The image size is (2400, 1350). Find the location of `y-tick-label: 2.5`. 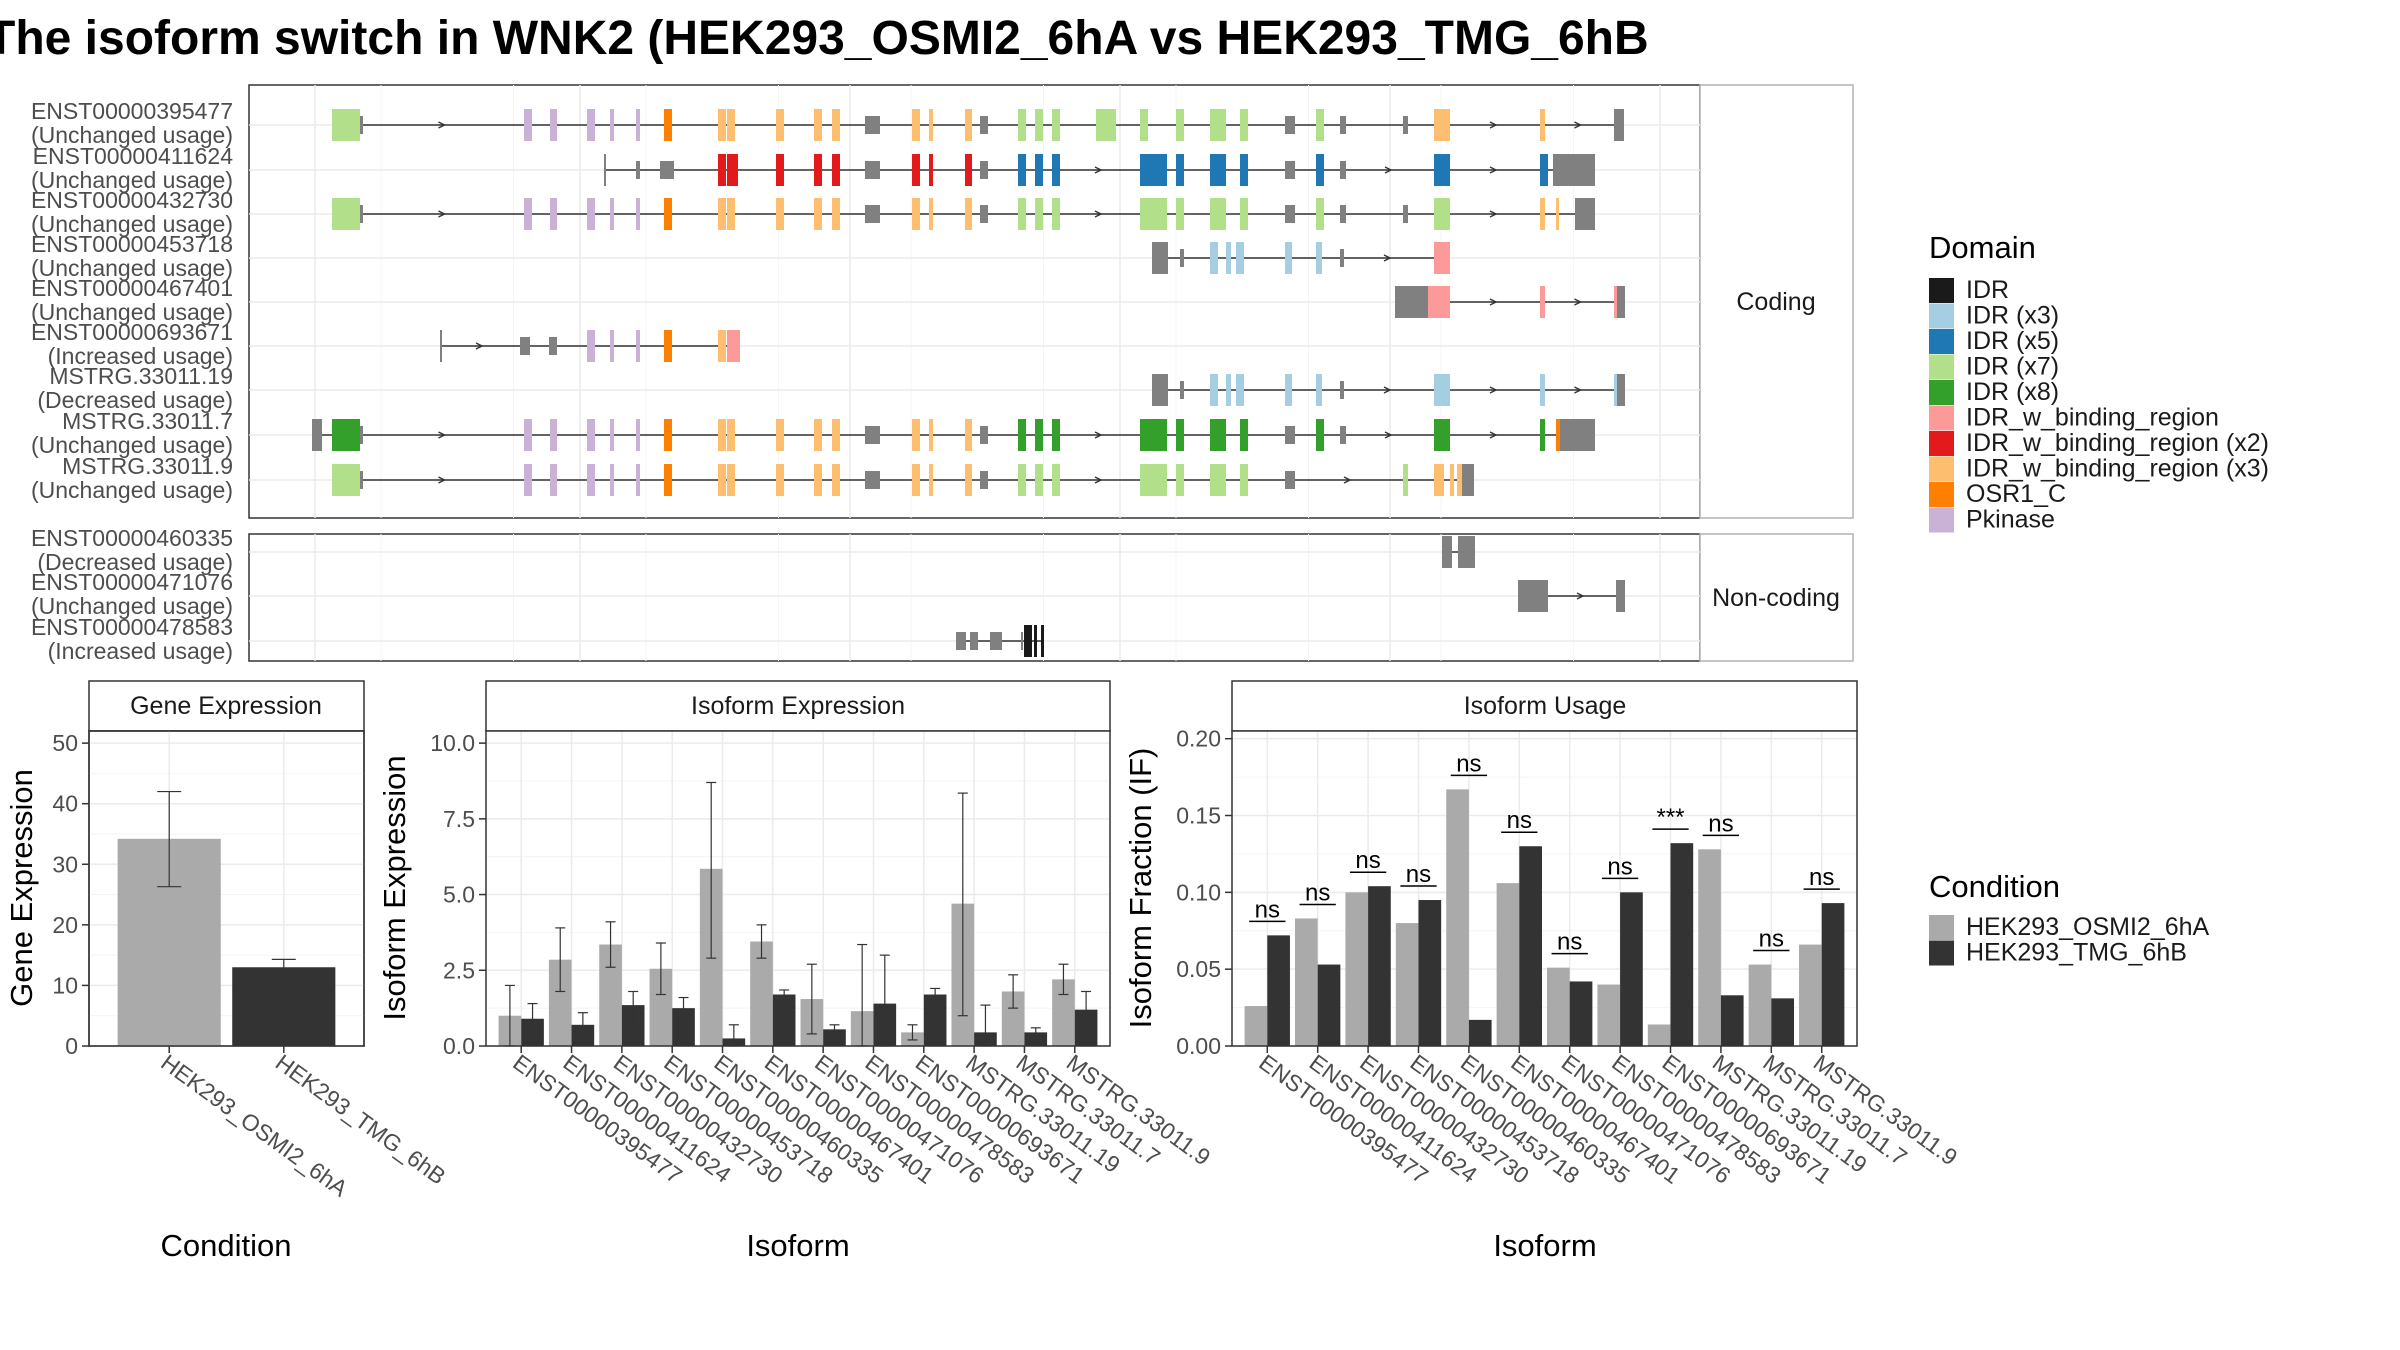

y-tick-label: 2.5 is located at coordinates (459, 970).